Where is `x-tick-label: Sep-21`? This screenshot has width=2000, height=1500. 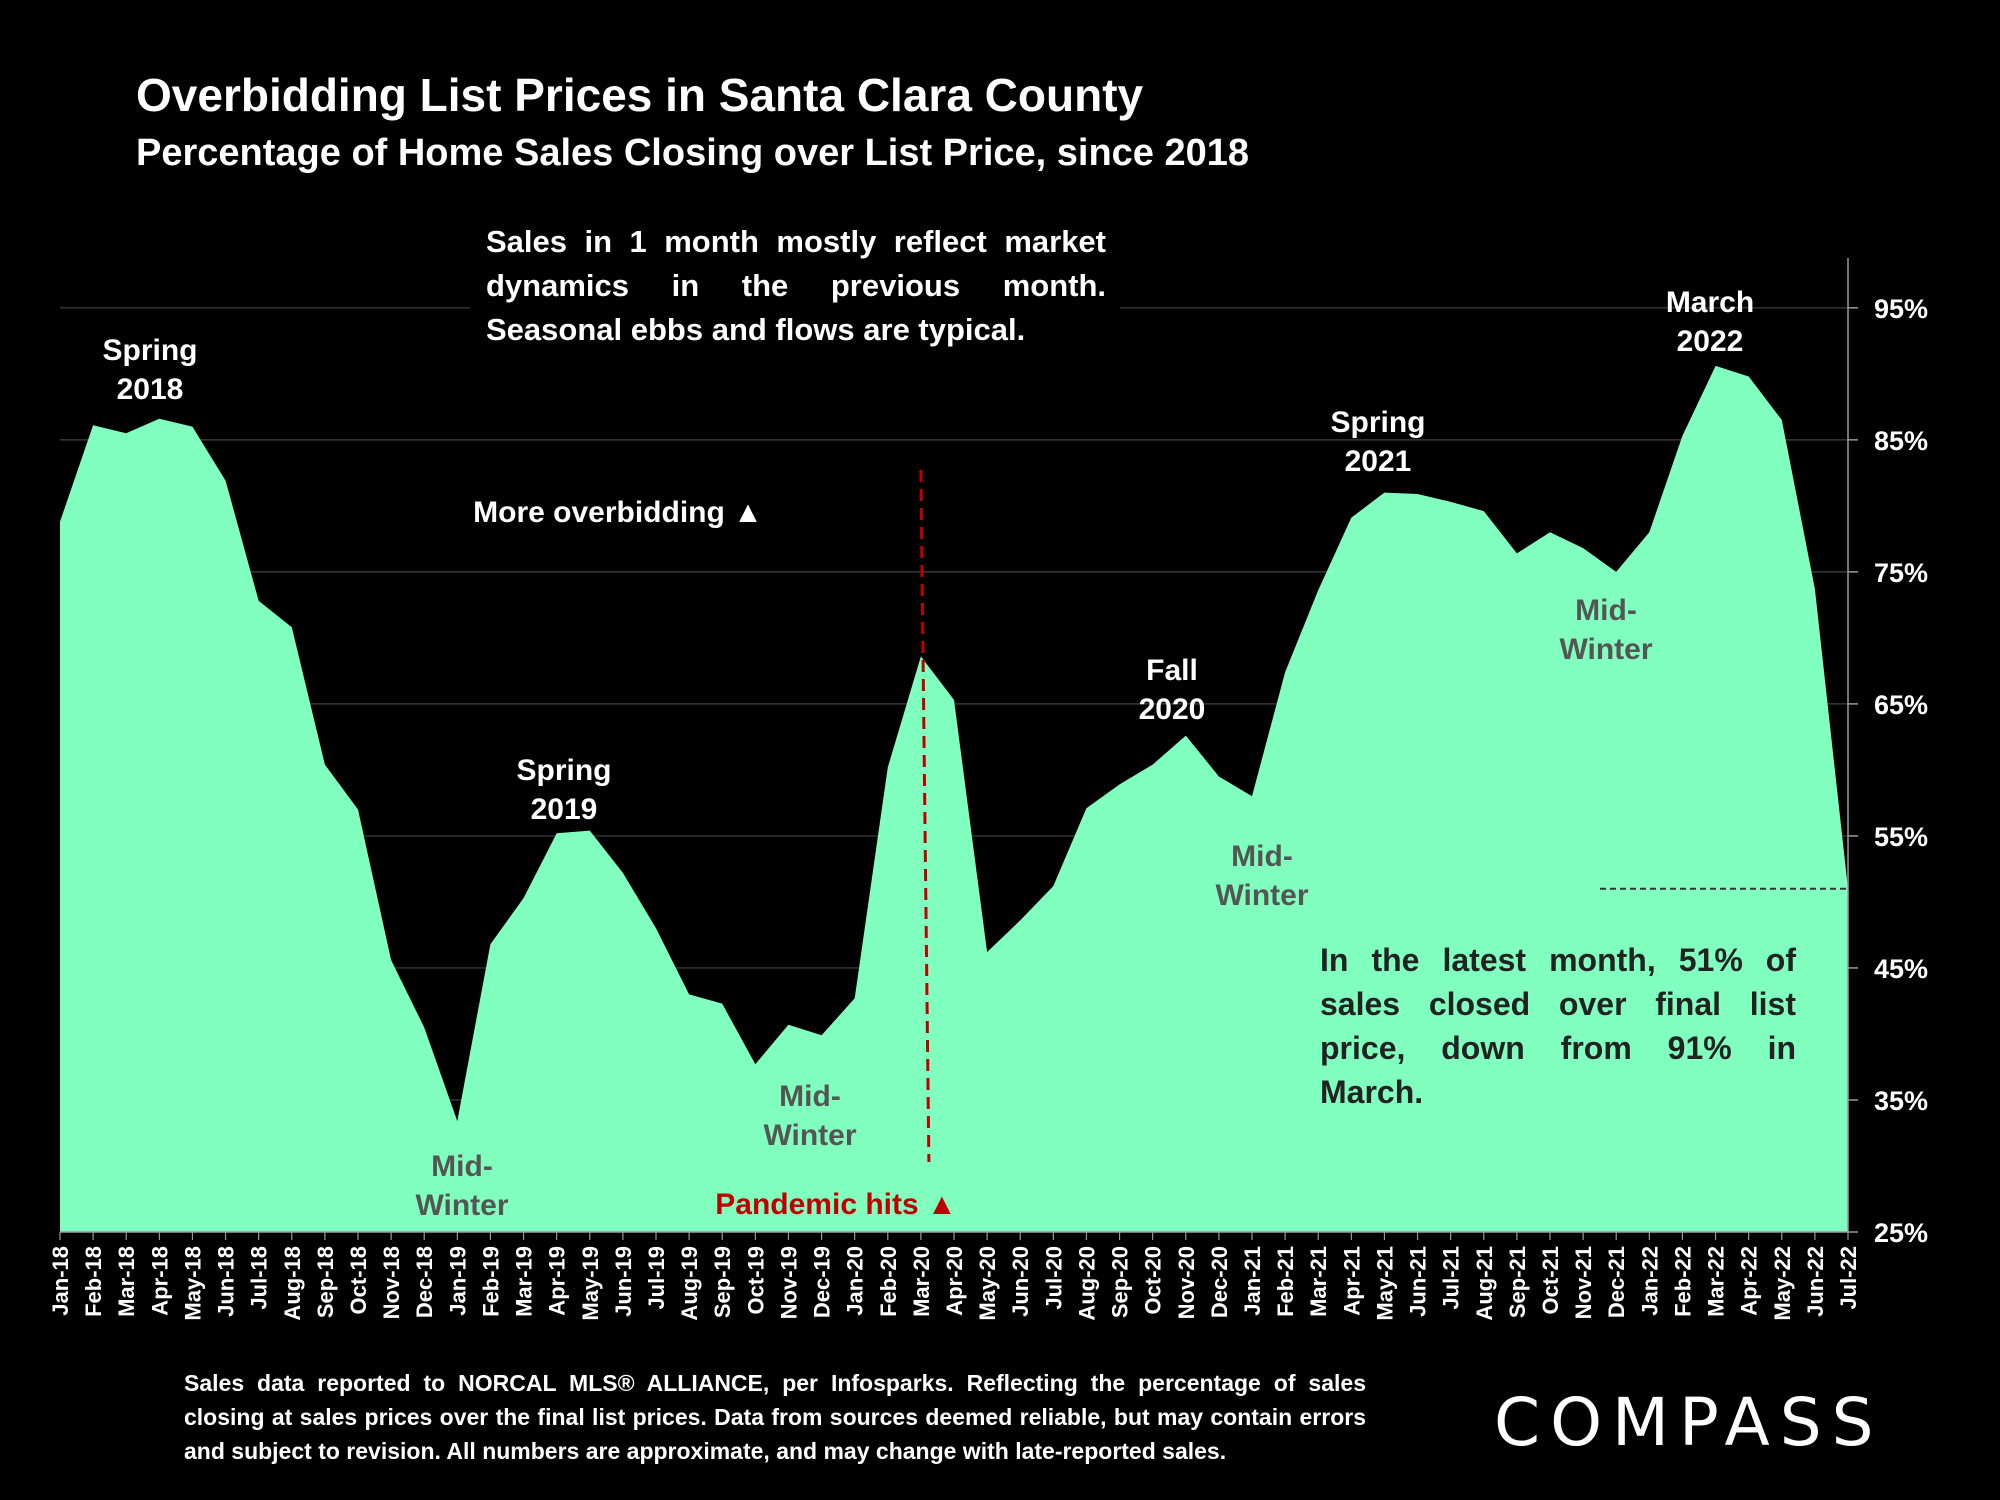 x-tick-label: Sep-21 is located at coordinates (1517, 1282).